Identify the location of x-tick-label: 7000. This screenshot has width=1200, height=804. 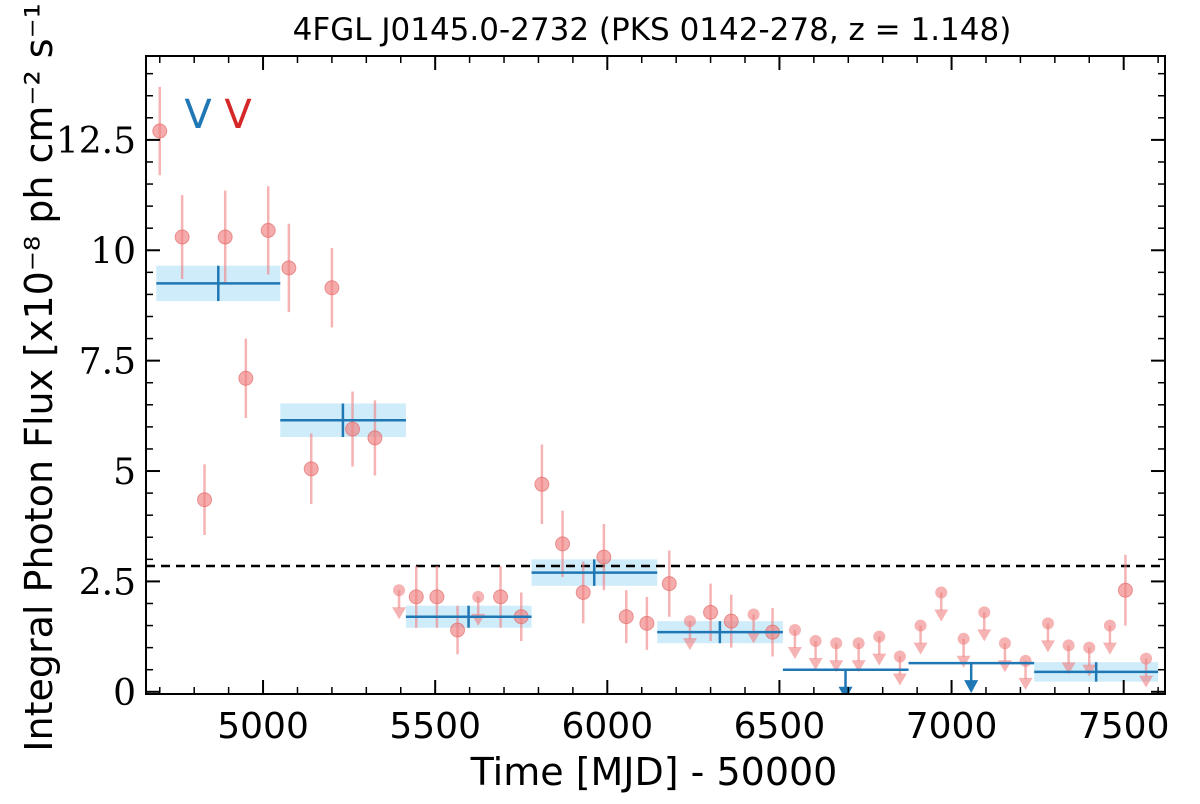
(952, 726).